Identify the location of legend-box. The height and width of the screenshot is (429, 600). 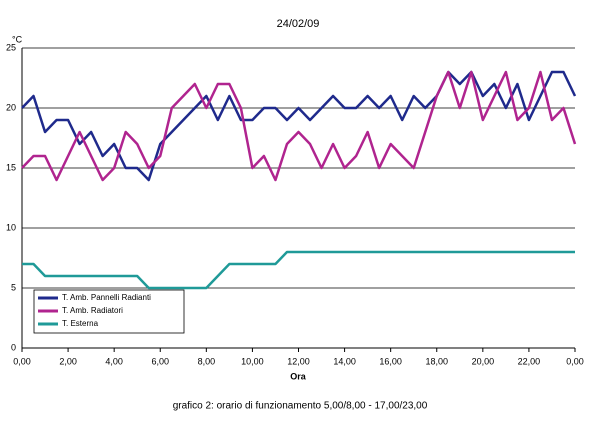
(109, 311).